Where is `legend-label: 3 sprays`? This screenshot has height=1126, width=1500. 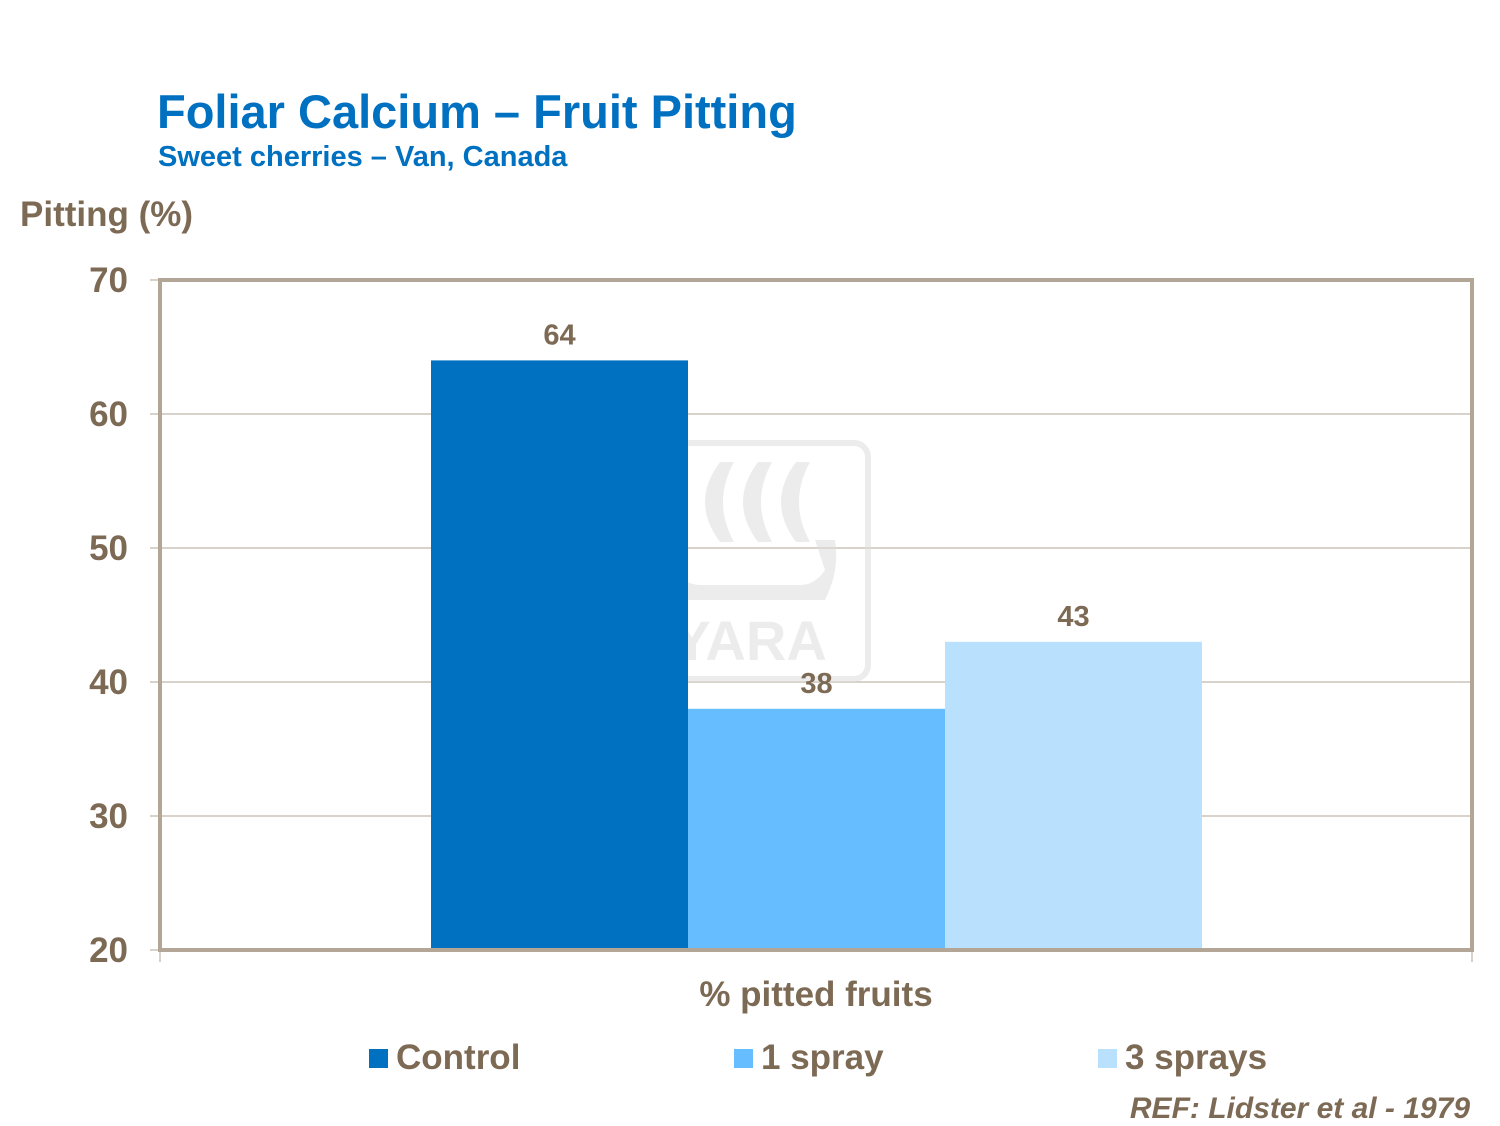 legend-label: 3 sprays is located at coordinates (1196, 1057).